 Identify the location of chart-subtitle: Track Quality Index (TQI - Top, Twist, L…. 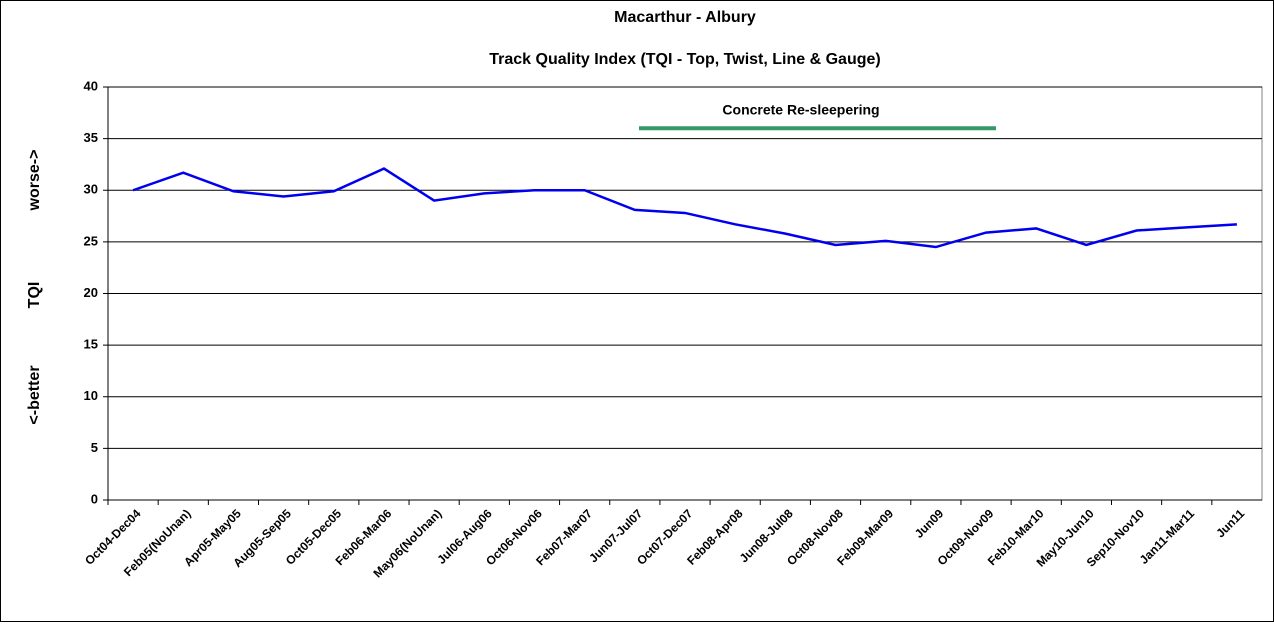
(684, 59).